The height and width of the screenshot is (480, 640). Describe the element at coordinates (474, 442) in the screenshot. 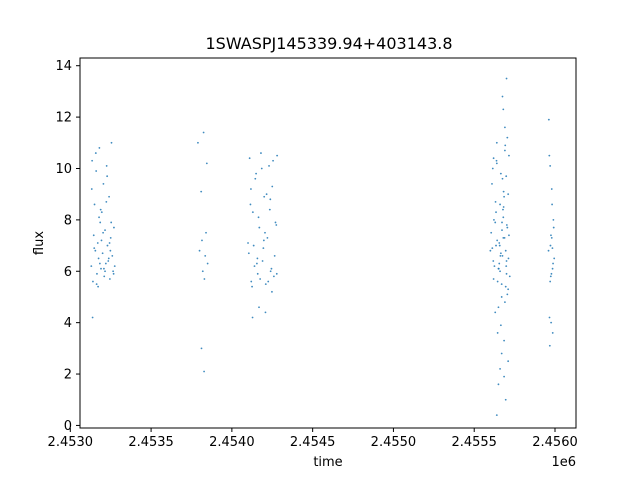

I see `x-tick-label: 2.4555` at that location.